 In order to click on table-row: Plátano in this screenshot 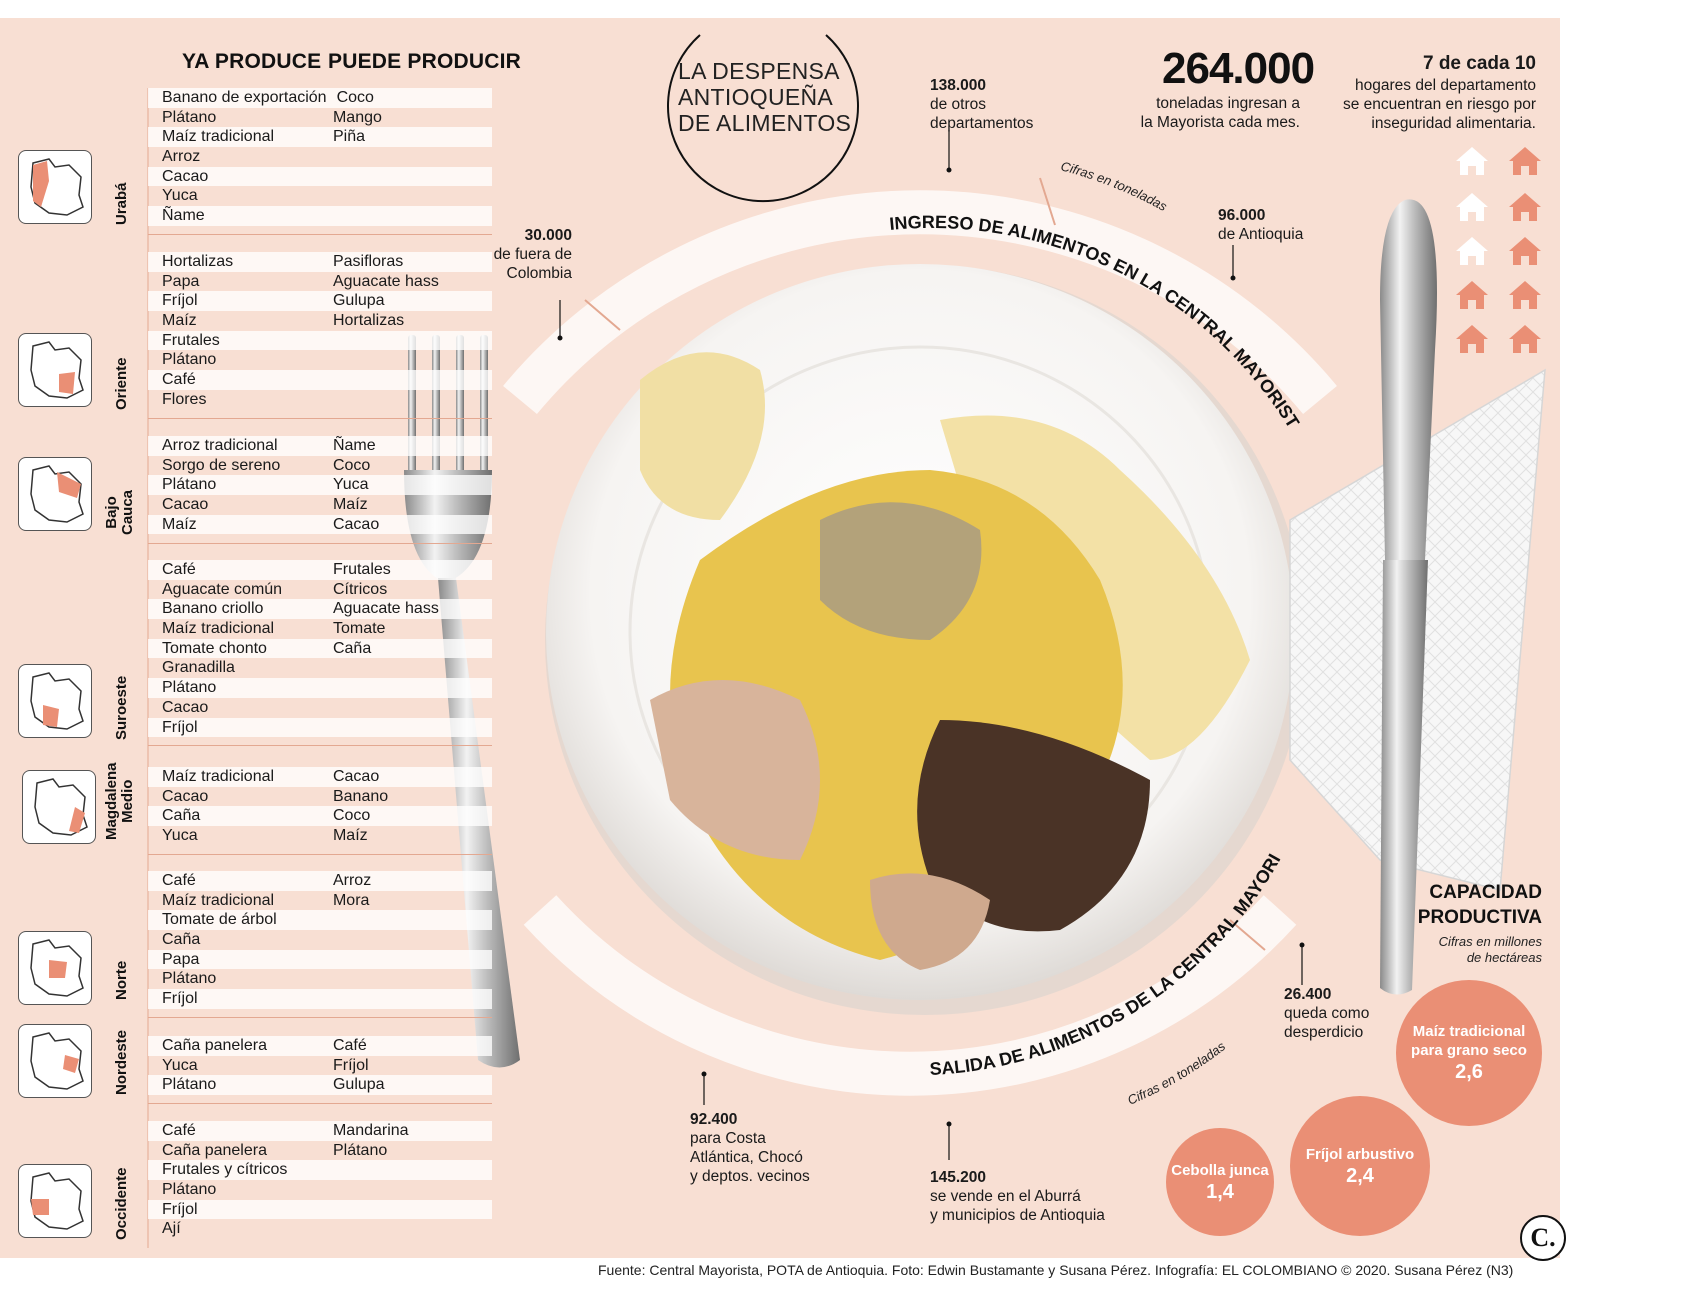, I will do `click(320, 360)`.